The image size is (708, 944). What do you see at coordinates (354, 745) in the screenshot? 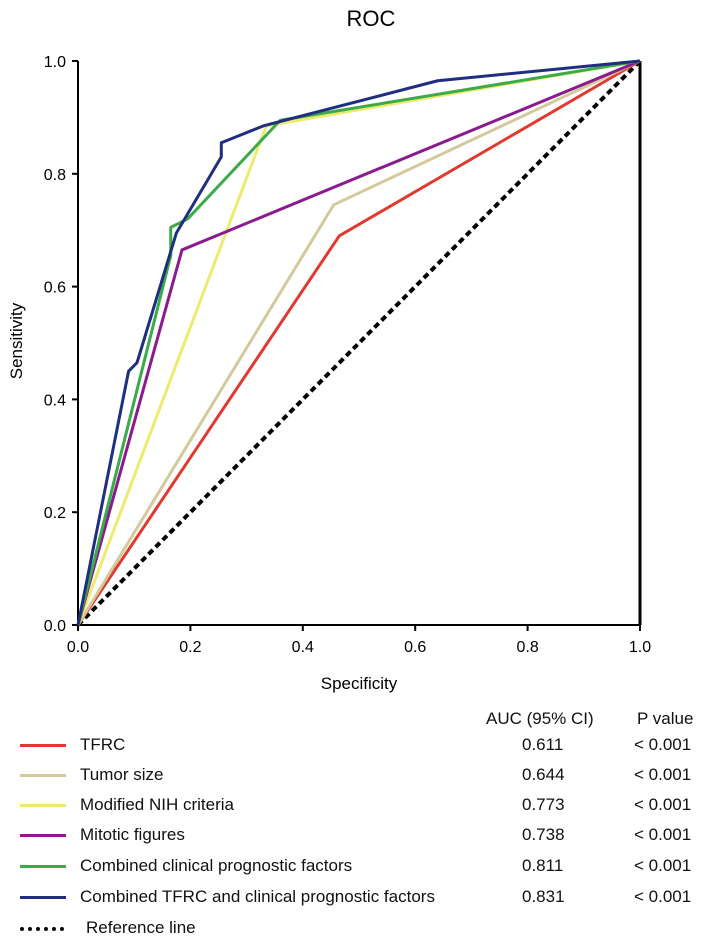
I see `legend-row-tfrc: TFRC 0.611 < 0.001` at bounding box center [354, 745].